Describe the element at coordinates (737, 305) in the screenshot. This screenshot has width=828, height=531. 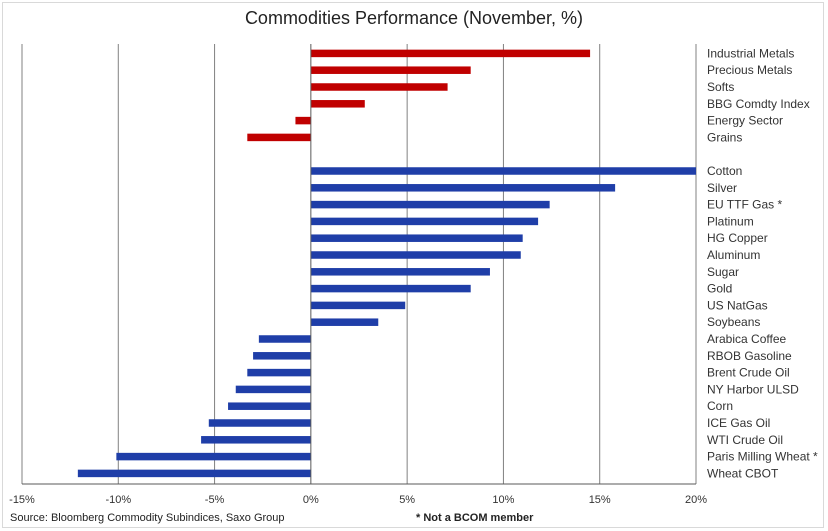
I see `category-label: US NatGas` at that location.